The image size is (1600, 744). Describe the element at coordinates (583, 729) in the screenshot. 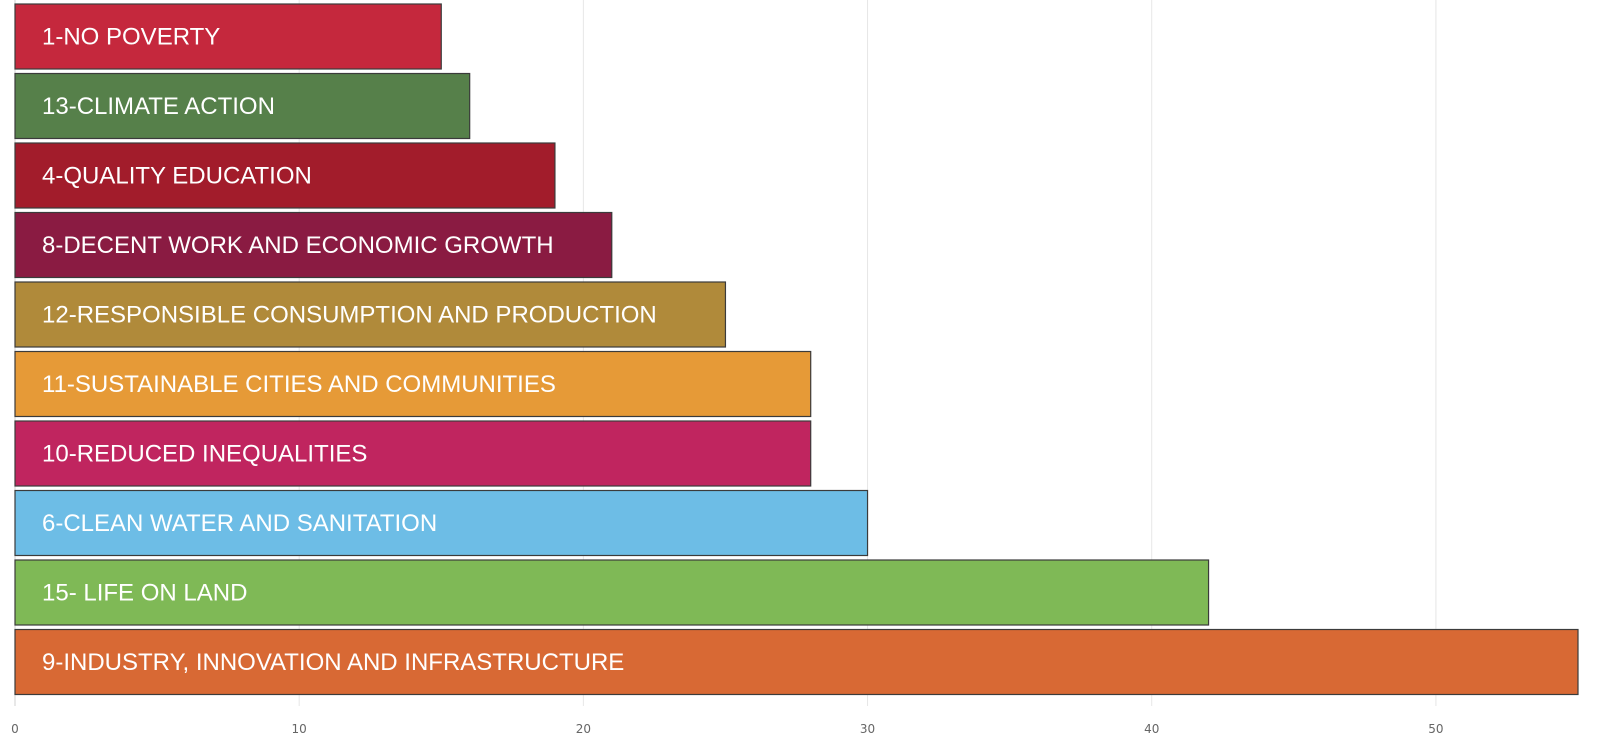

I see `x-tick-label-20: 20` at that location.